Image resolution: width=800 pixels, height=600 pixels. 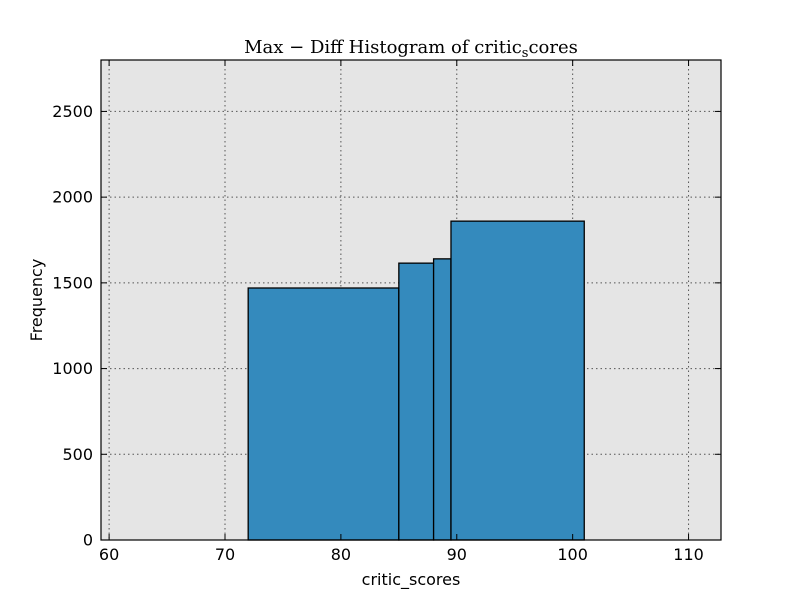 I want to click on y-tick-label: 500, so click(x=77, y=454).